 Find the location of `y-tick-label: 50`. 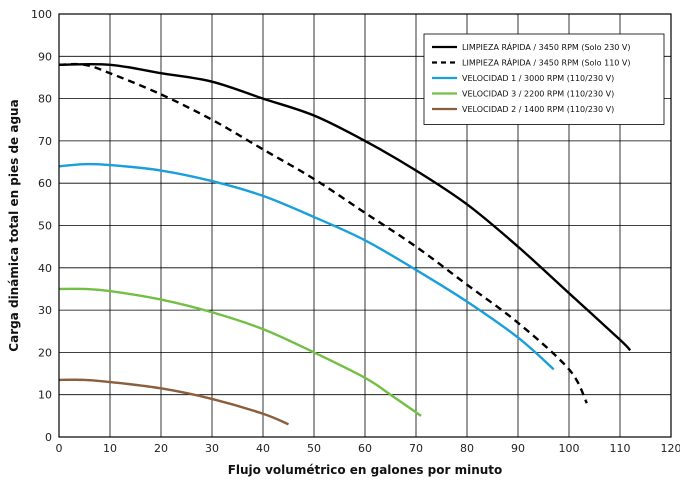

y-tick-label: 50 is located at coordinates (45, 226).